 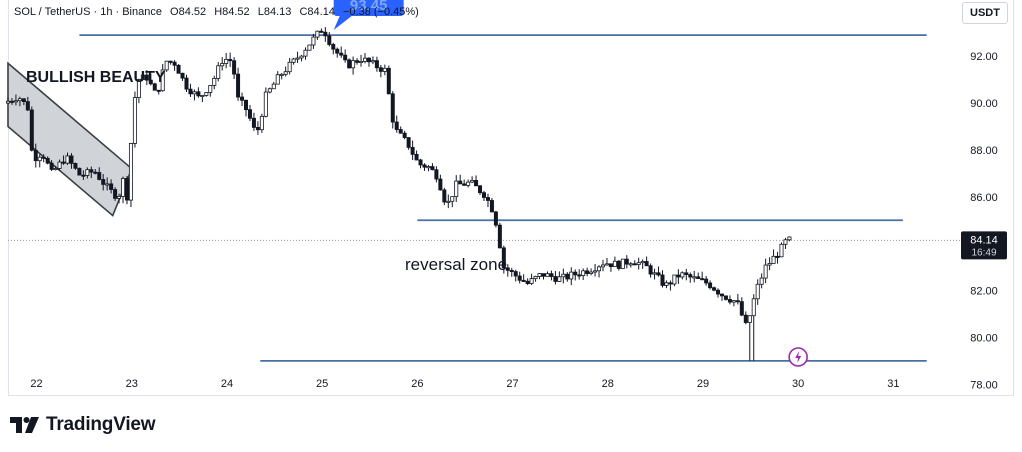 What do you see at coordinates (984, 292) in the screenshot?
I see `y-tick-label: 82.00` at bounding box center [984, 292].